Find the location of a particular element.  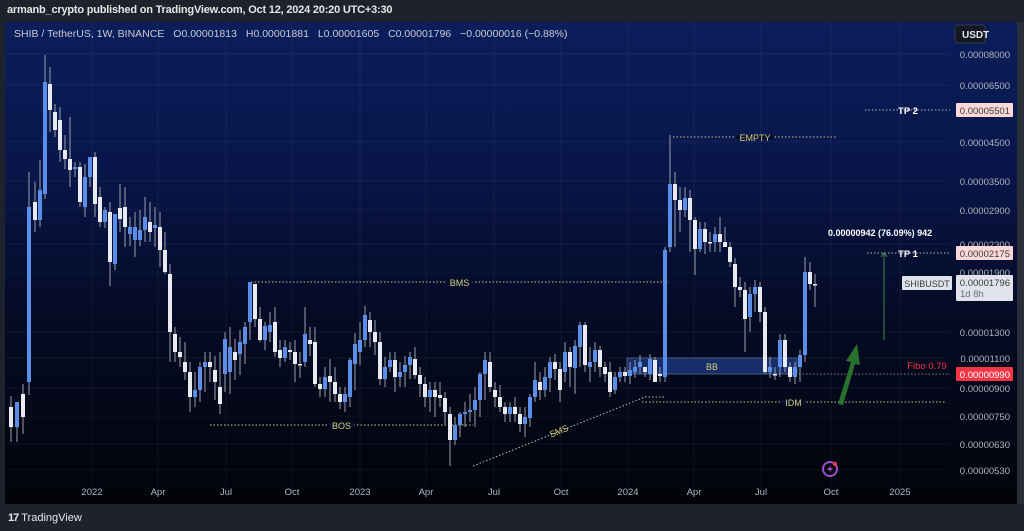

svg-text: TP 2 is located at coordinates (908, 111).